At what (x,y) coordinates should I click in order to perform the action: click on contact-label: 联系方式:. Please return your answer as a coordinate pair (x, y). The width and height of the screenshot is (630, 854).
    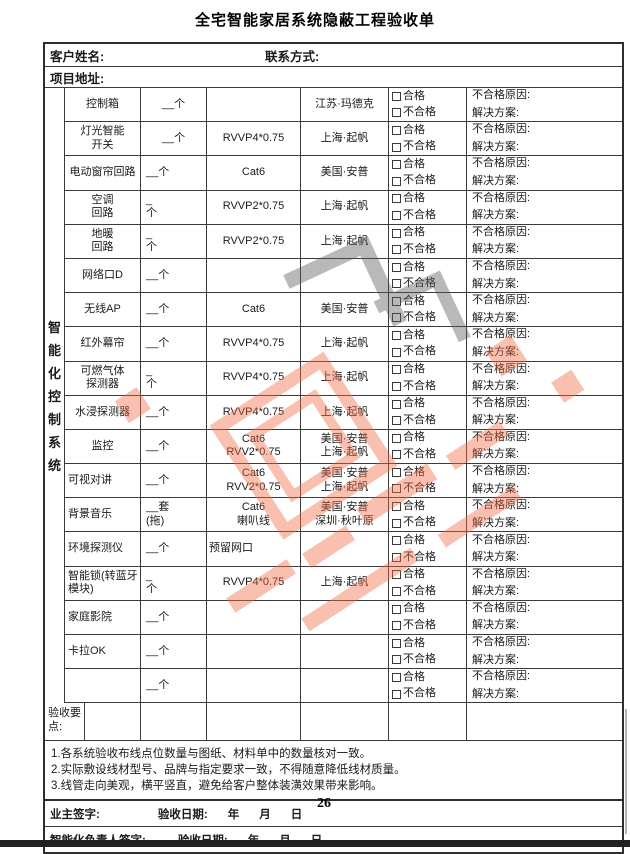
    Looking at the image, I should click on (292, 56).